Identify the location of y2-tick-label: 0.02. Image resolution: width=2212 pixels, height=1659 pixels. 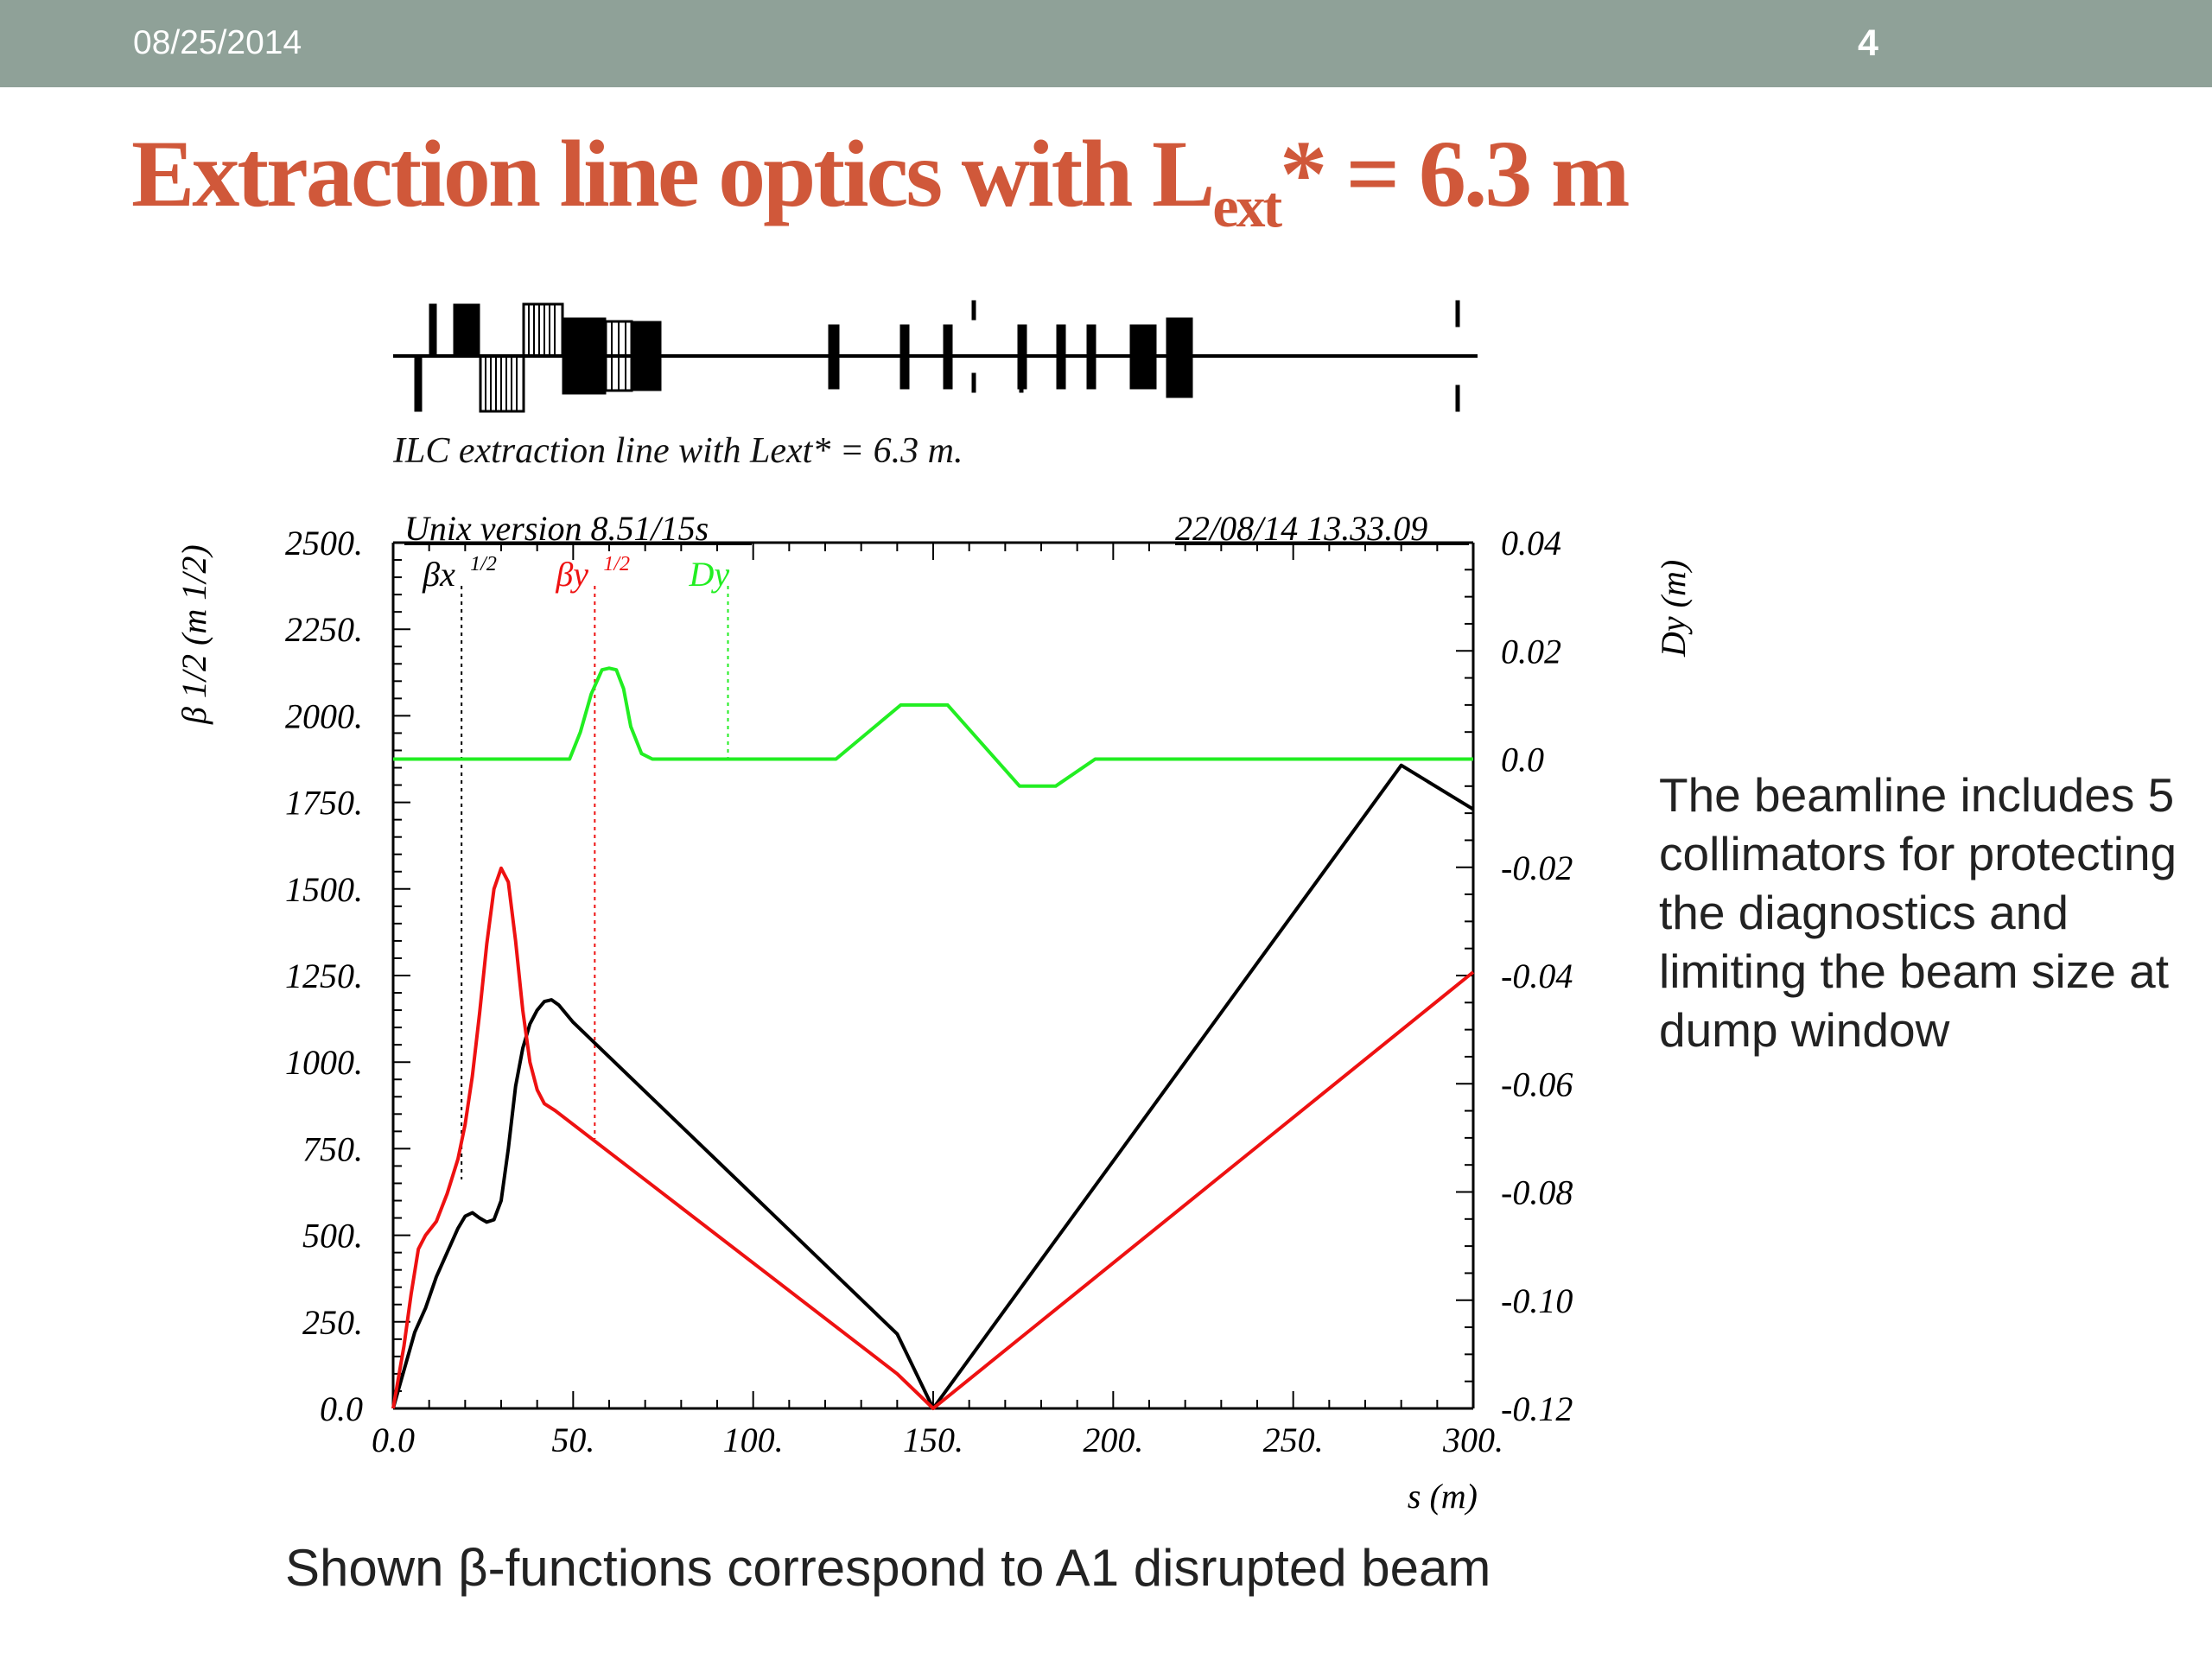
(1531, 651).